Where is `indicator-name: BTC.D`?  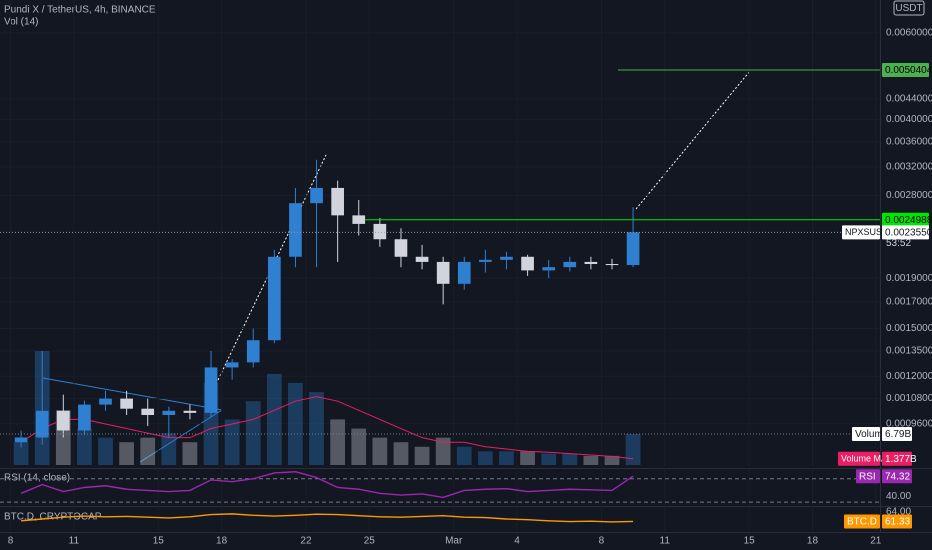
indicator-name: BTC.D is located at coordinates (862, 522).